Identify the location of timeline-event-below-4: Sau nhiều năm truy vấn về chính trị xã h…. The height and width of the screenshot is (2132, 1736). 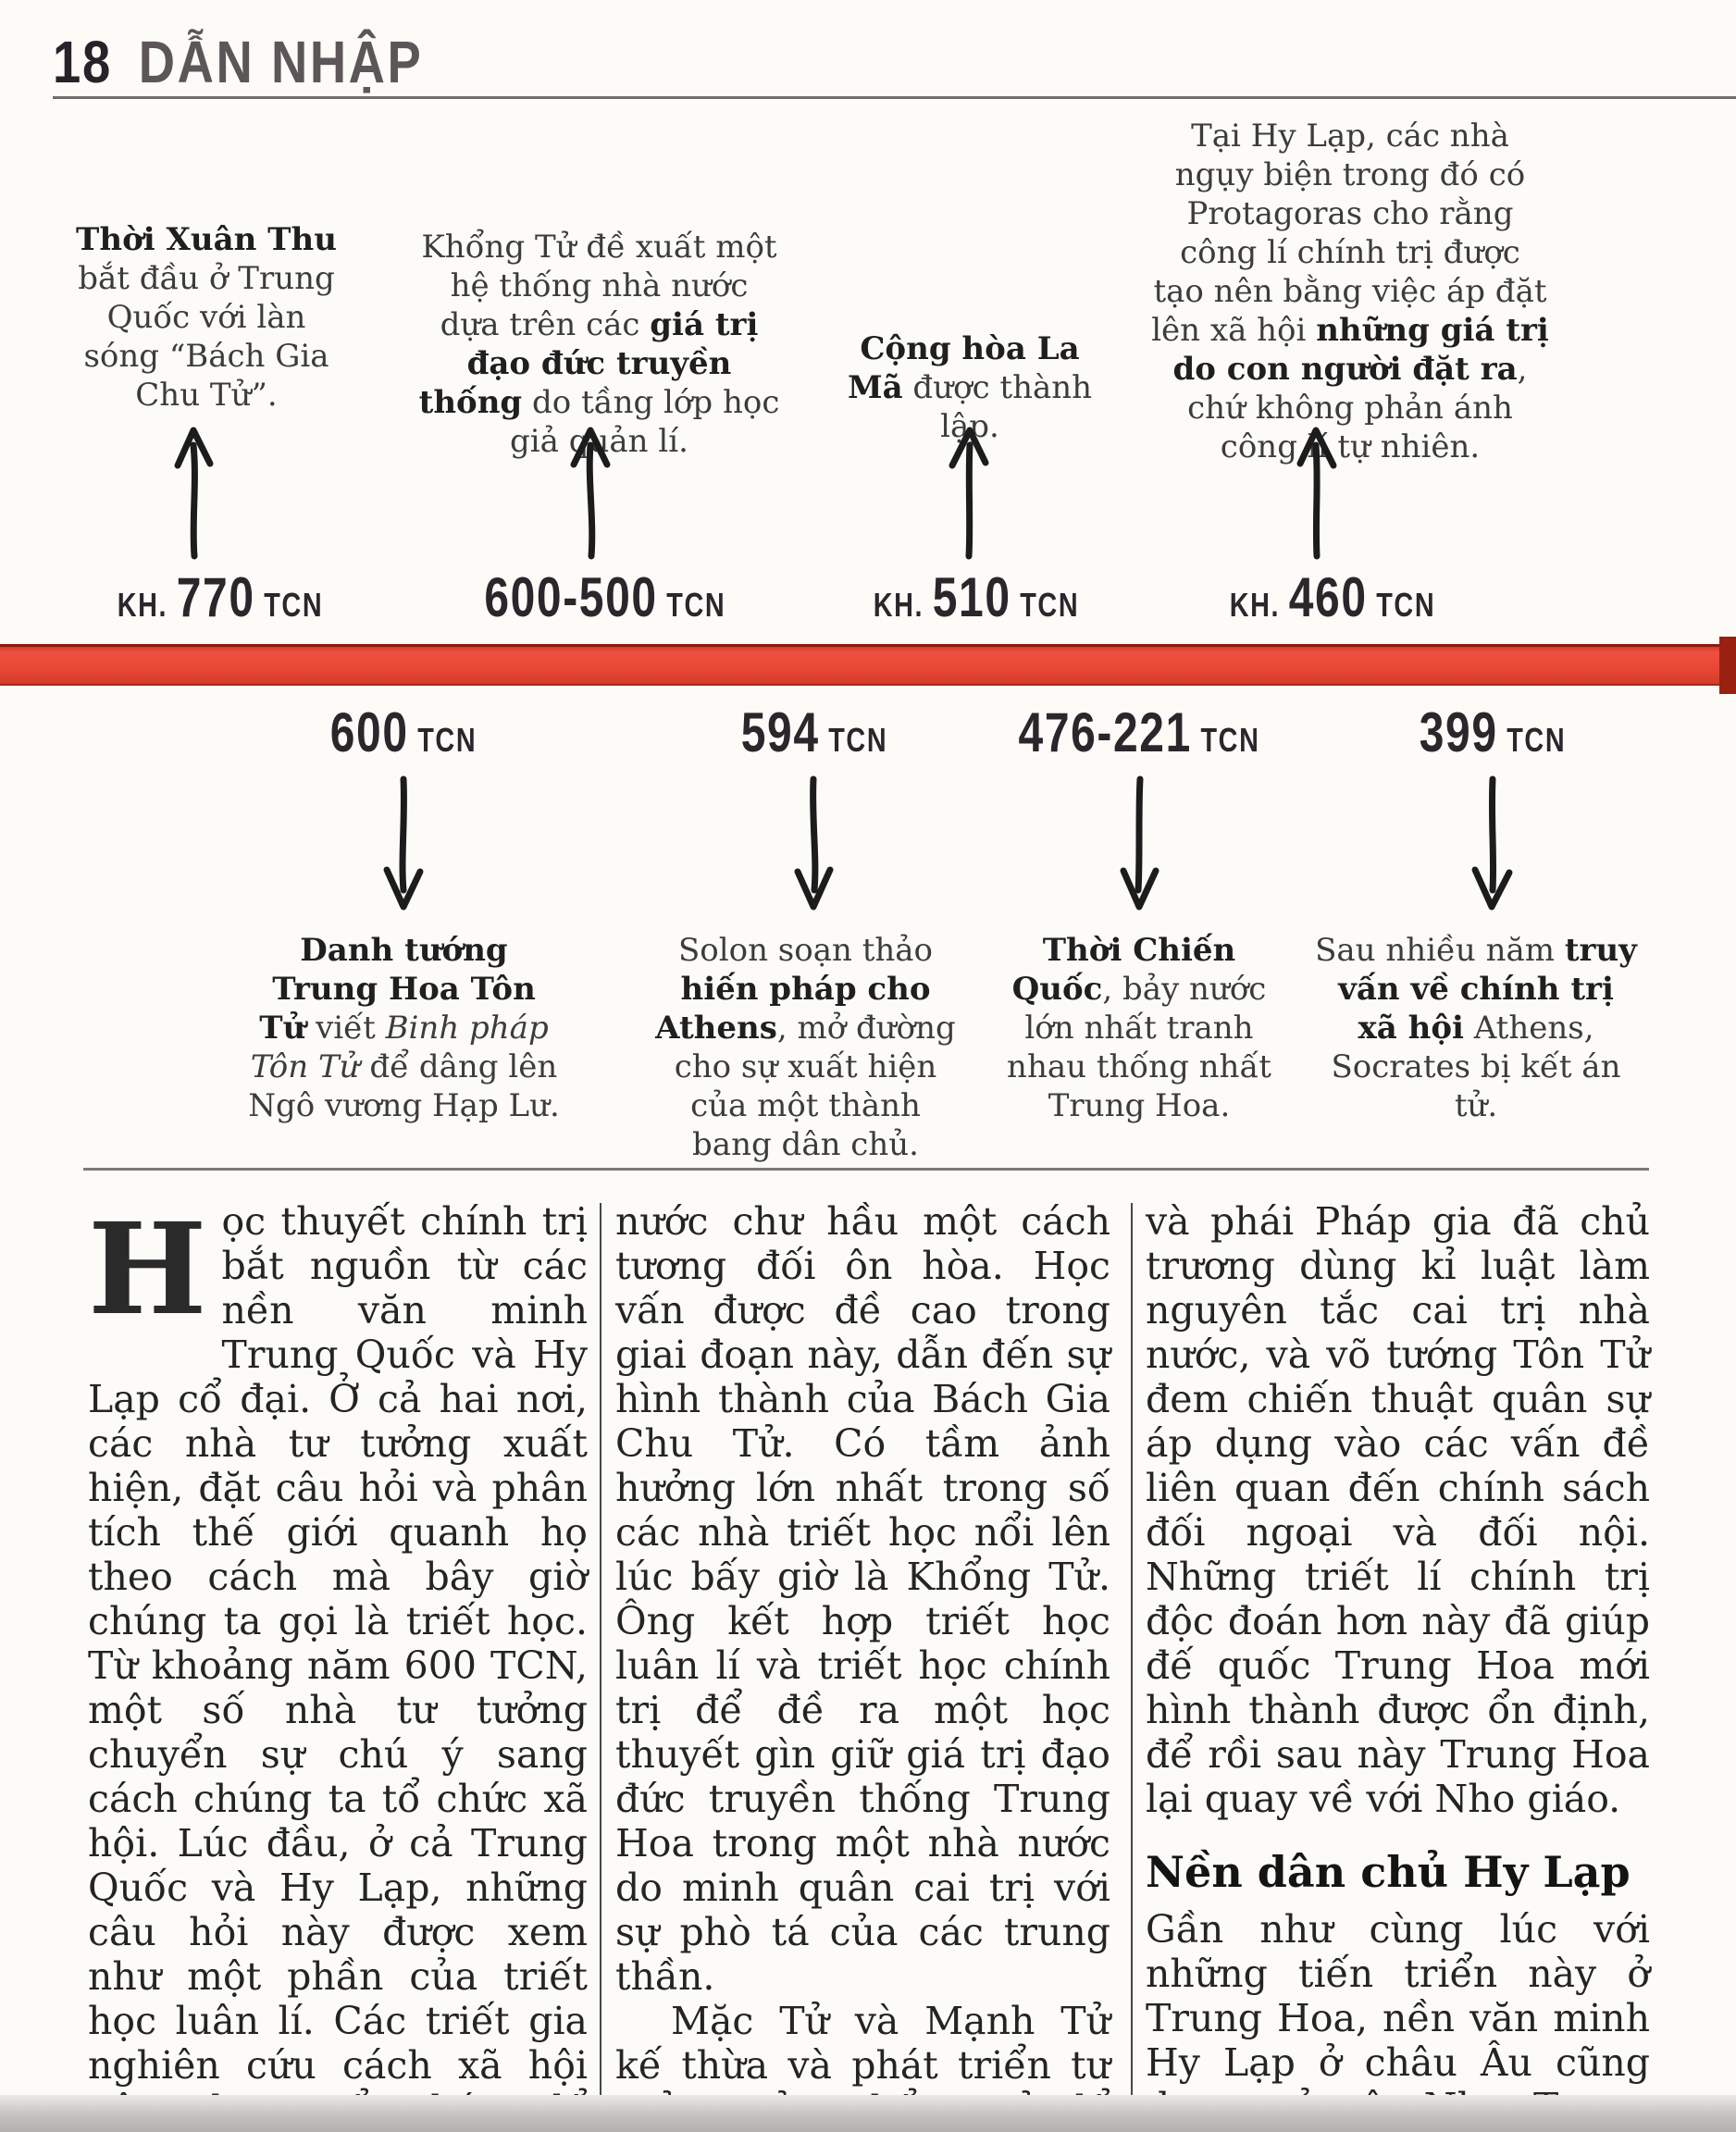
(1476, 1028).